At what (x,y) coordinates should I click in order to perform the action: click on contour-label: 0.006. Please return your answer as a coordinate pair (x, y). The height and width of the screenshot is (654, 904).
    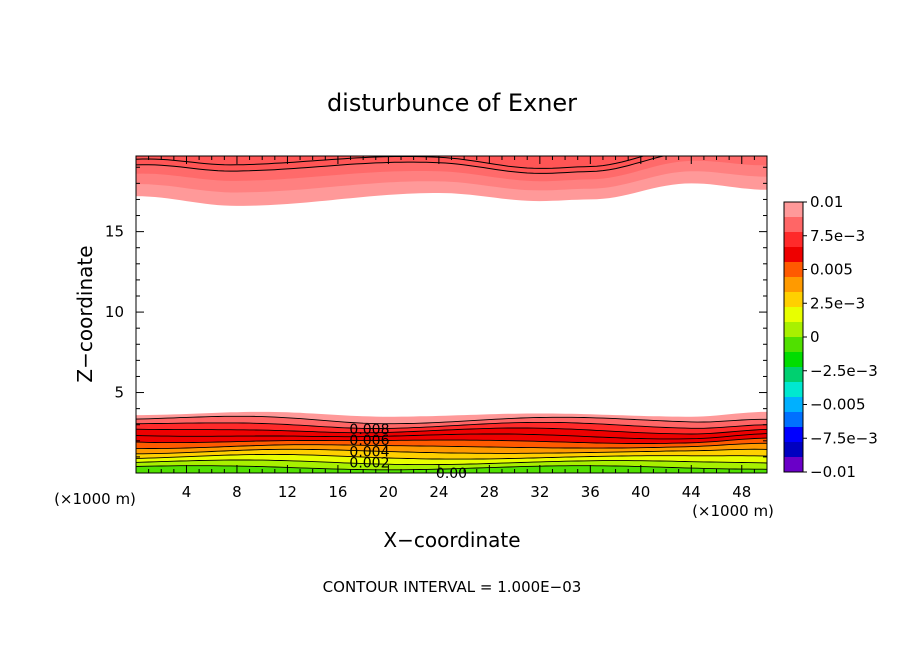
    Looking at the image, I should click on (369, 441).